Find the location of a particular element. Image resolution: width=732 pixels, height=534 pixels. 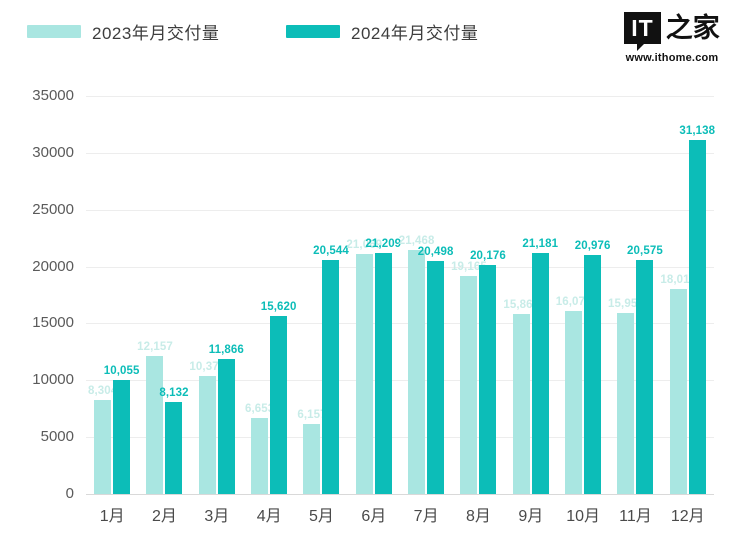

x-axis-tick-label: 8月 is located at coordinates (478, 516).